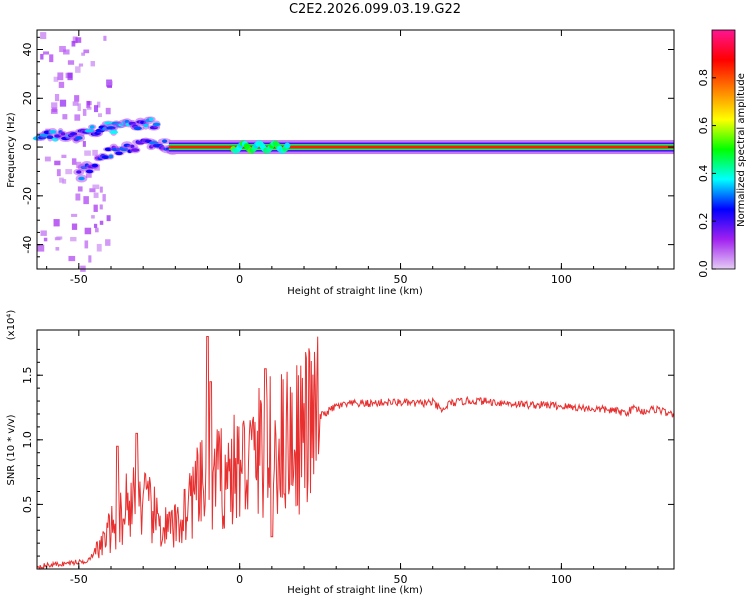 The width and height of the screenshot is (750, 600). I want to click on snr-ytick-label: 1.0, so click(27, 440).